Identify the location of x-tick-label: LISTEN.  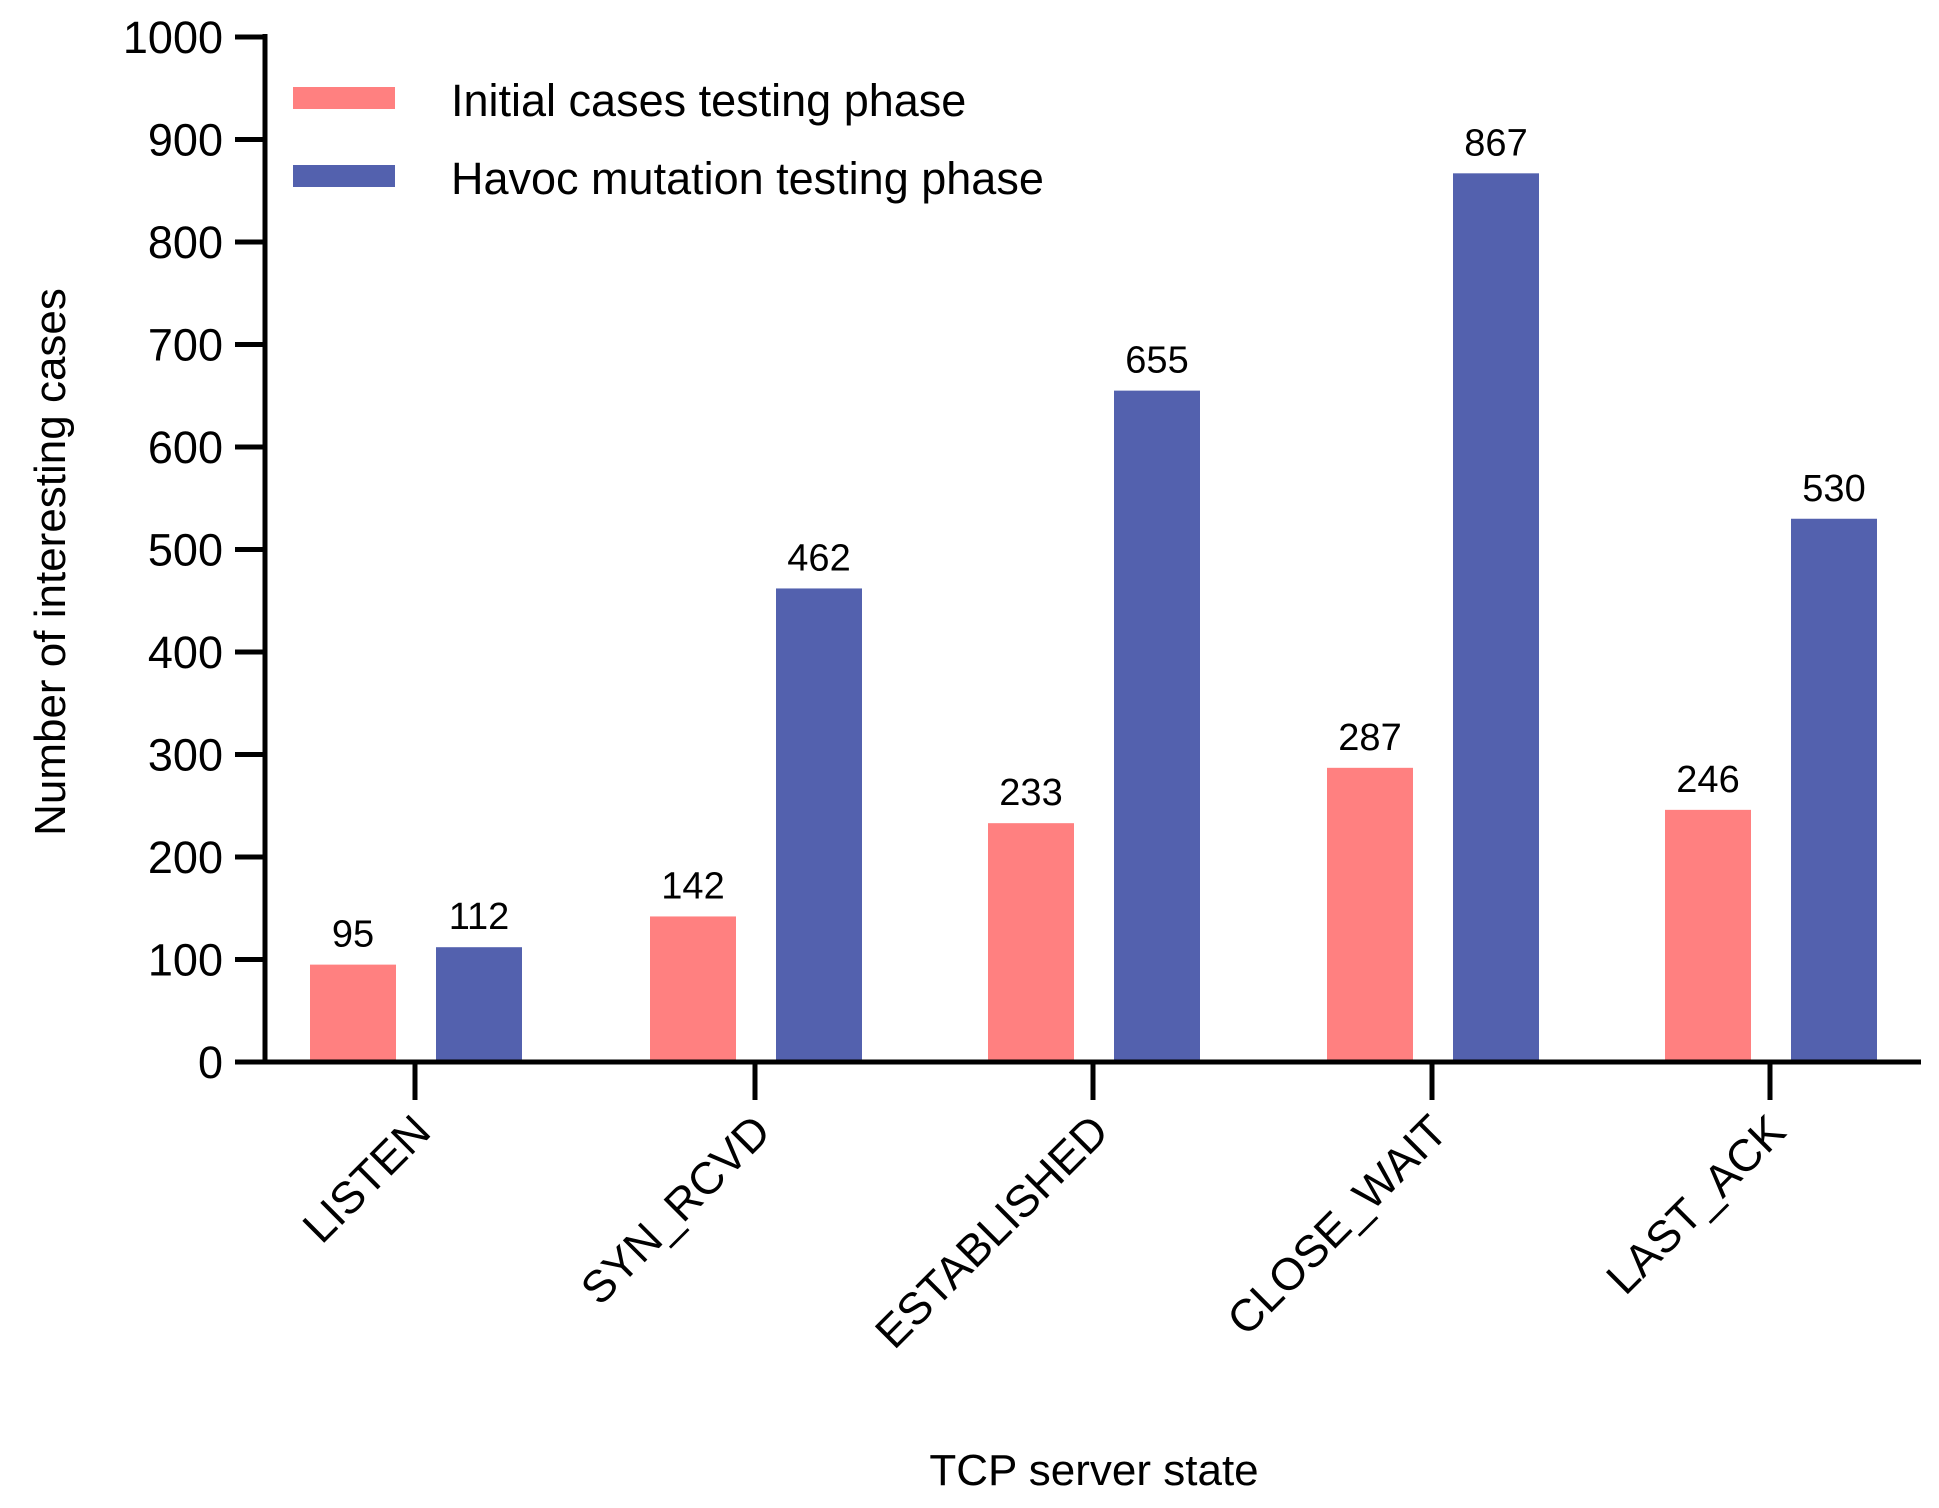
(366, 1178).